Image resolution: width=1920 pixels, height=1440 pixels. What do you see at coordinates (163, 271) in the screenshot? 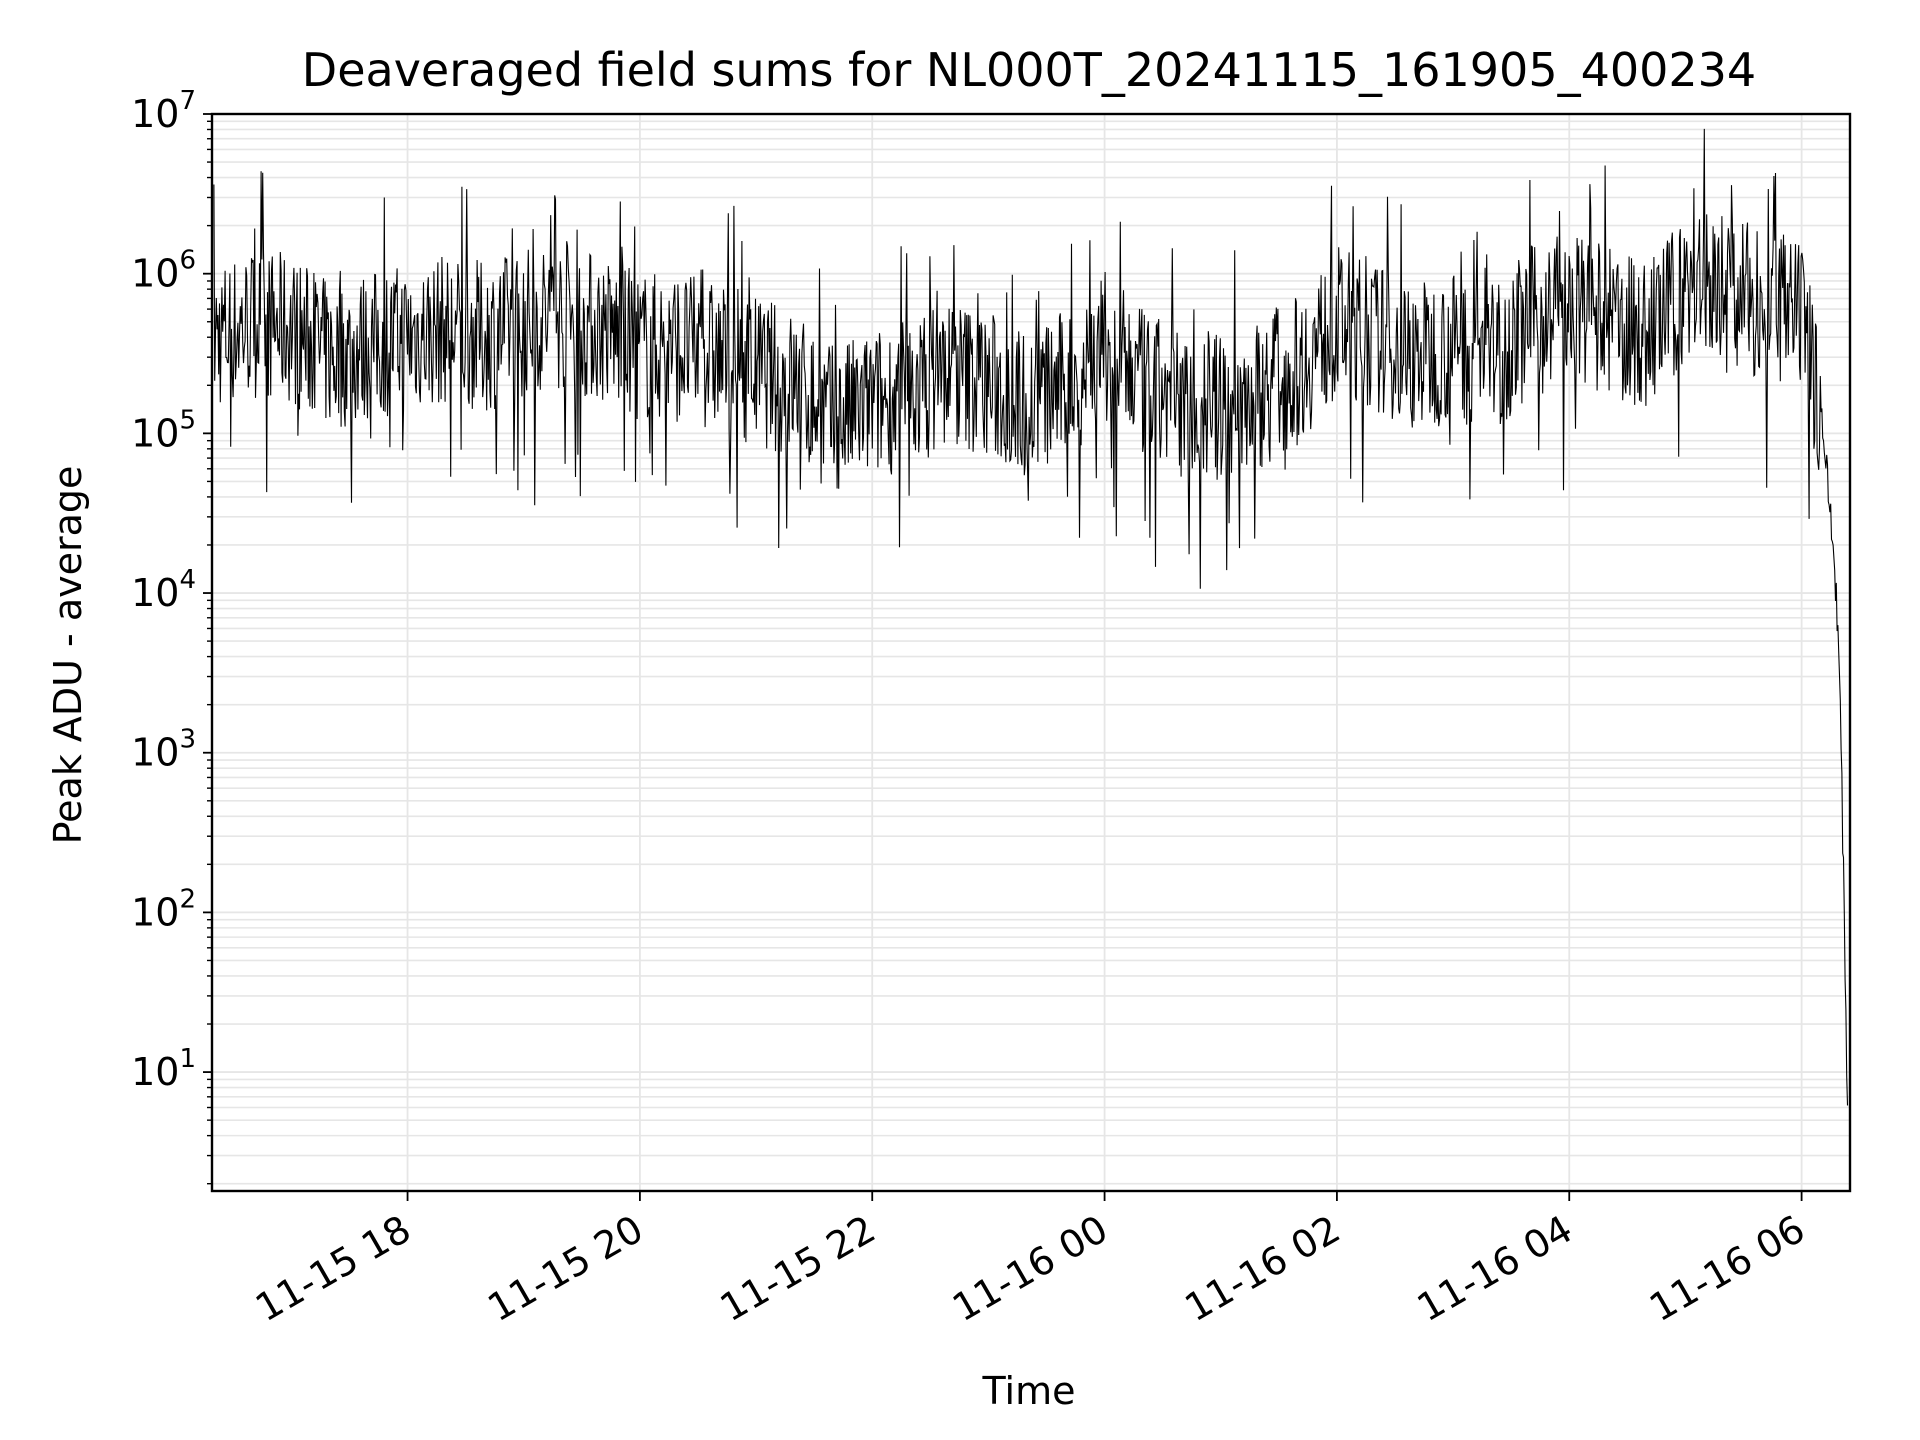
I see `y-tick-label: 10⁶` at bounding box center [163, 271].